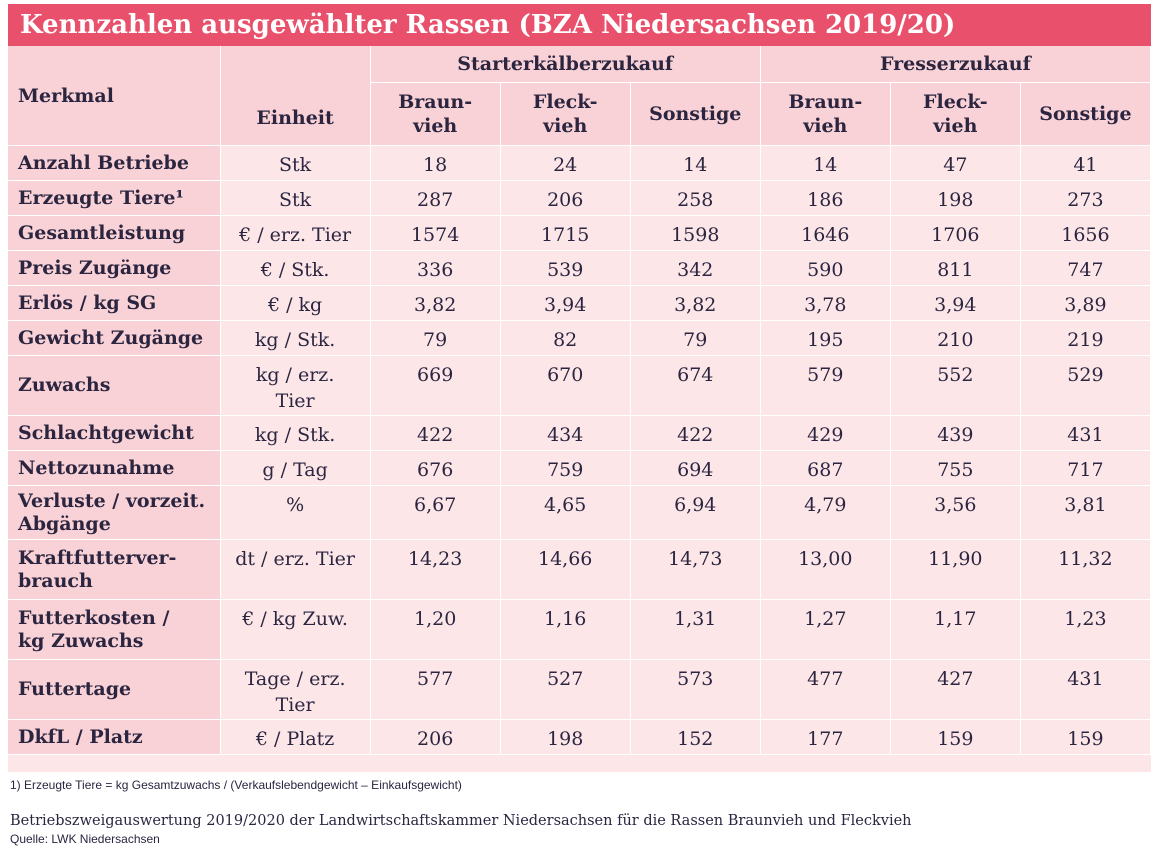 The height and width of the screenshot is (852, 1161). What do you see at coordinates (114, 737) in the screenshot?
I see `row-label: DkfL / Platz` at bounding box center [114, 737].